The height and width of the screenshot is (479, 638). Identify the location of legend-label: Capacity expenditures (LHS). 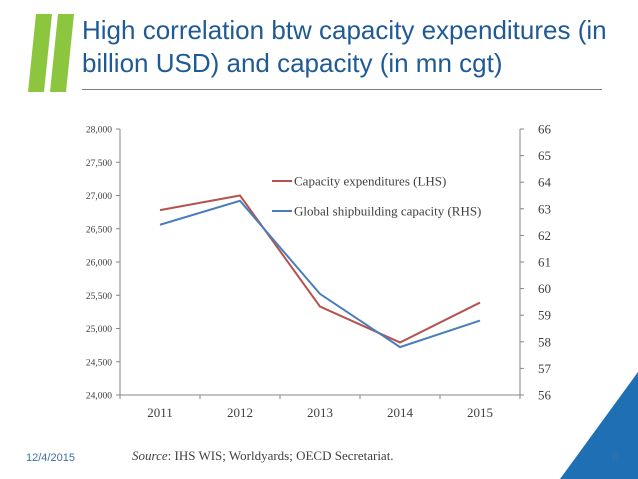
(370, 181).